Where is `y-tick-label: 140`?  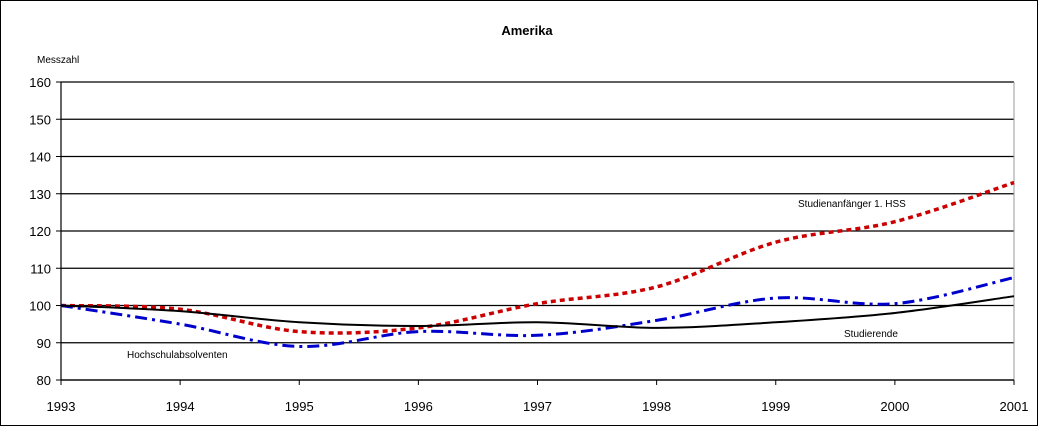 y-tick-label: 140 is located at coordinates (40, 157).